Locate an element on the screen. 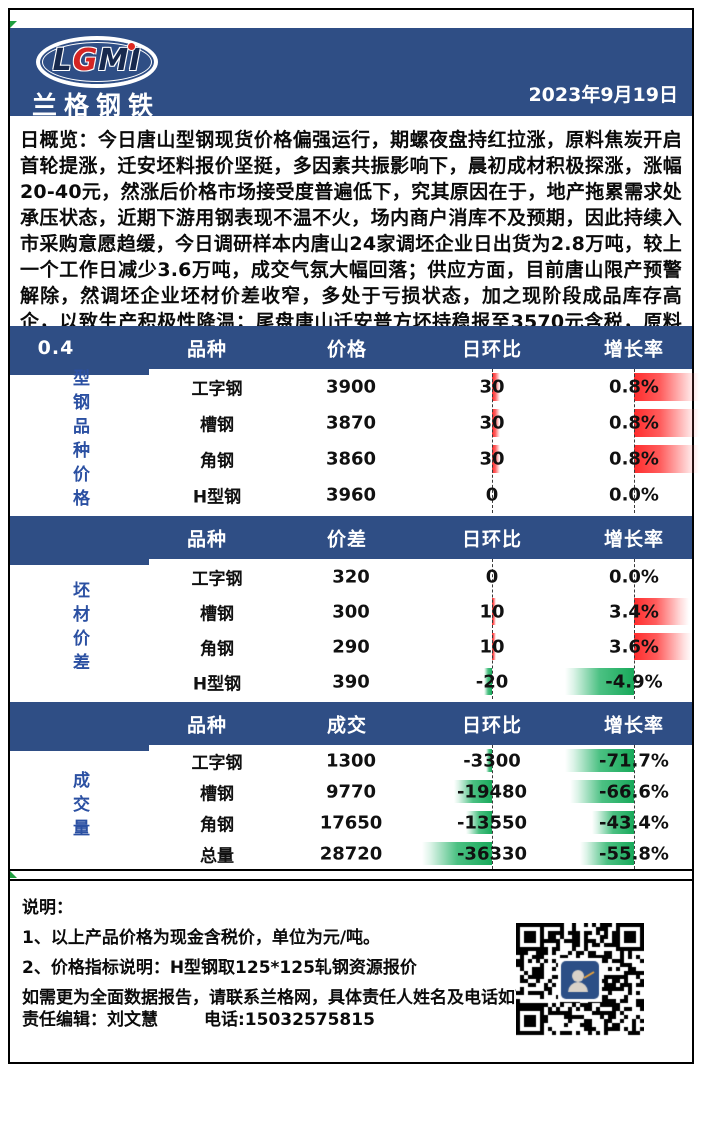 The width and height of the screenshot is (701, 1129). rate-cell: -4.9% is located at coordinates (634, 681).